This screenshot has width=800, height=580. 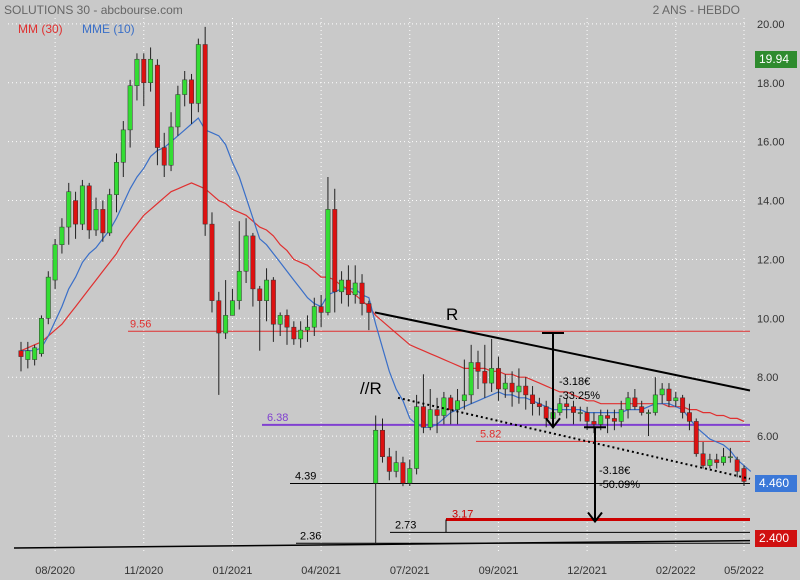 I want to click on x-tick-label: 11/2020, so click(x=143, y=571).